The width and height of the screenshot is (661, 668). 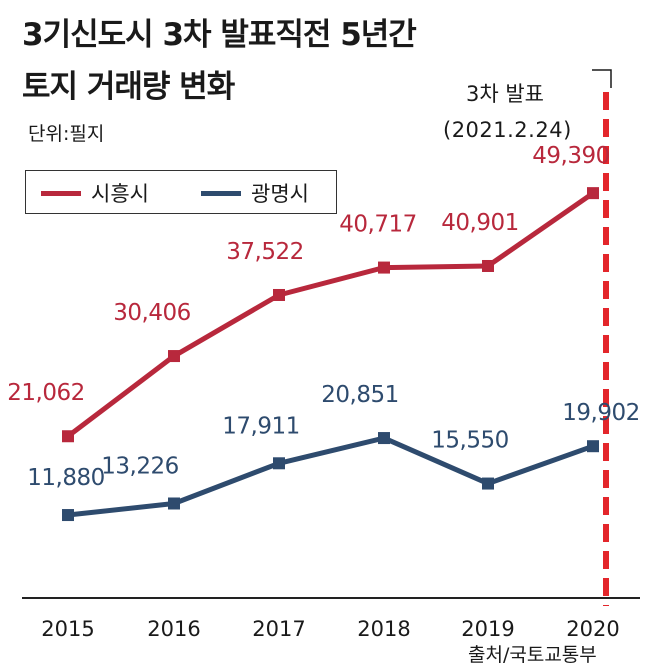 What do you see at coordinates (383, 629) in the screenshot?
I see `x-tick-label: 2018` at bounding box center [383, 629].